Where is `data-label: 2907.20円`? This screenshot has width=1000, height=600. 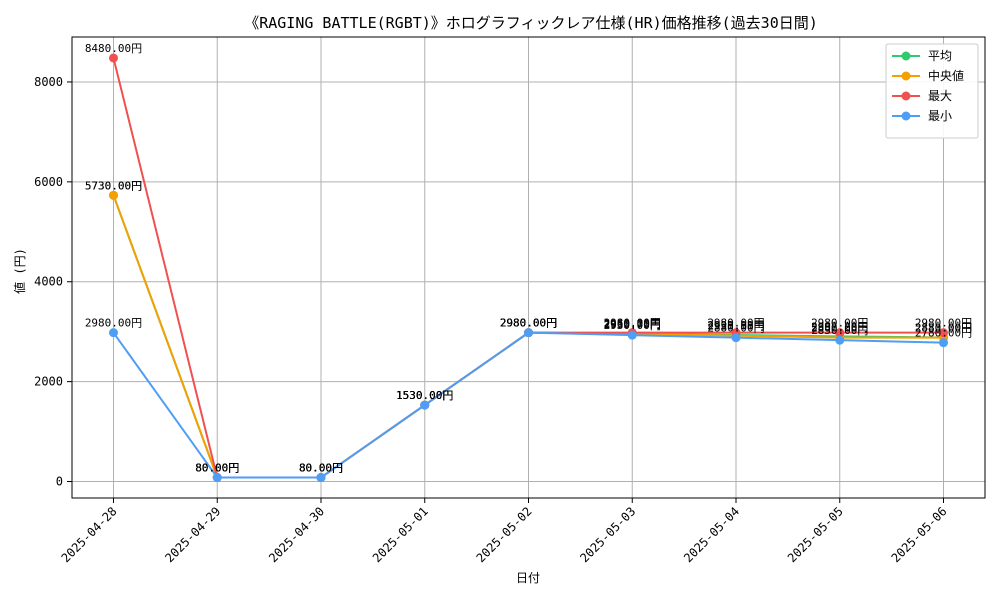
data-label: 2907.20円 is located at coordinates (839, 326).